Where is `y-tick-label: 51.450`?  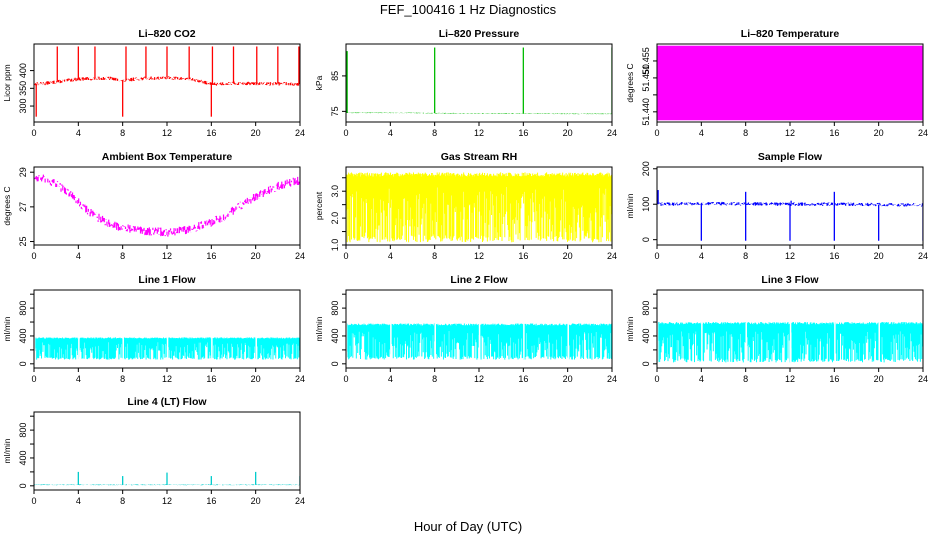 y-tick-label: 51.450 is located at coordinates (646, 78).